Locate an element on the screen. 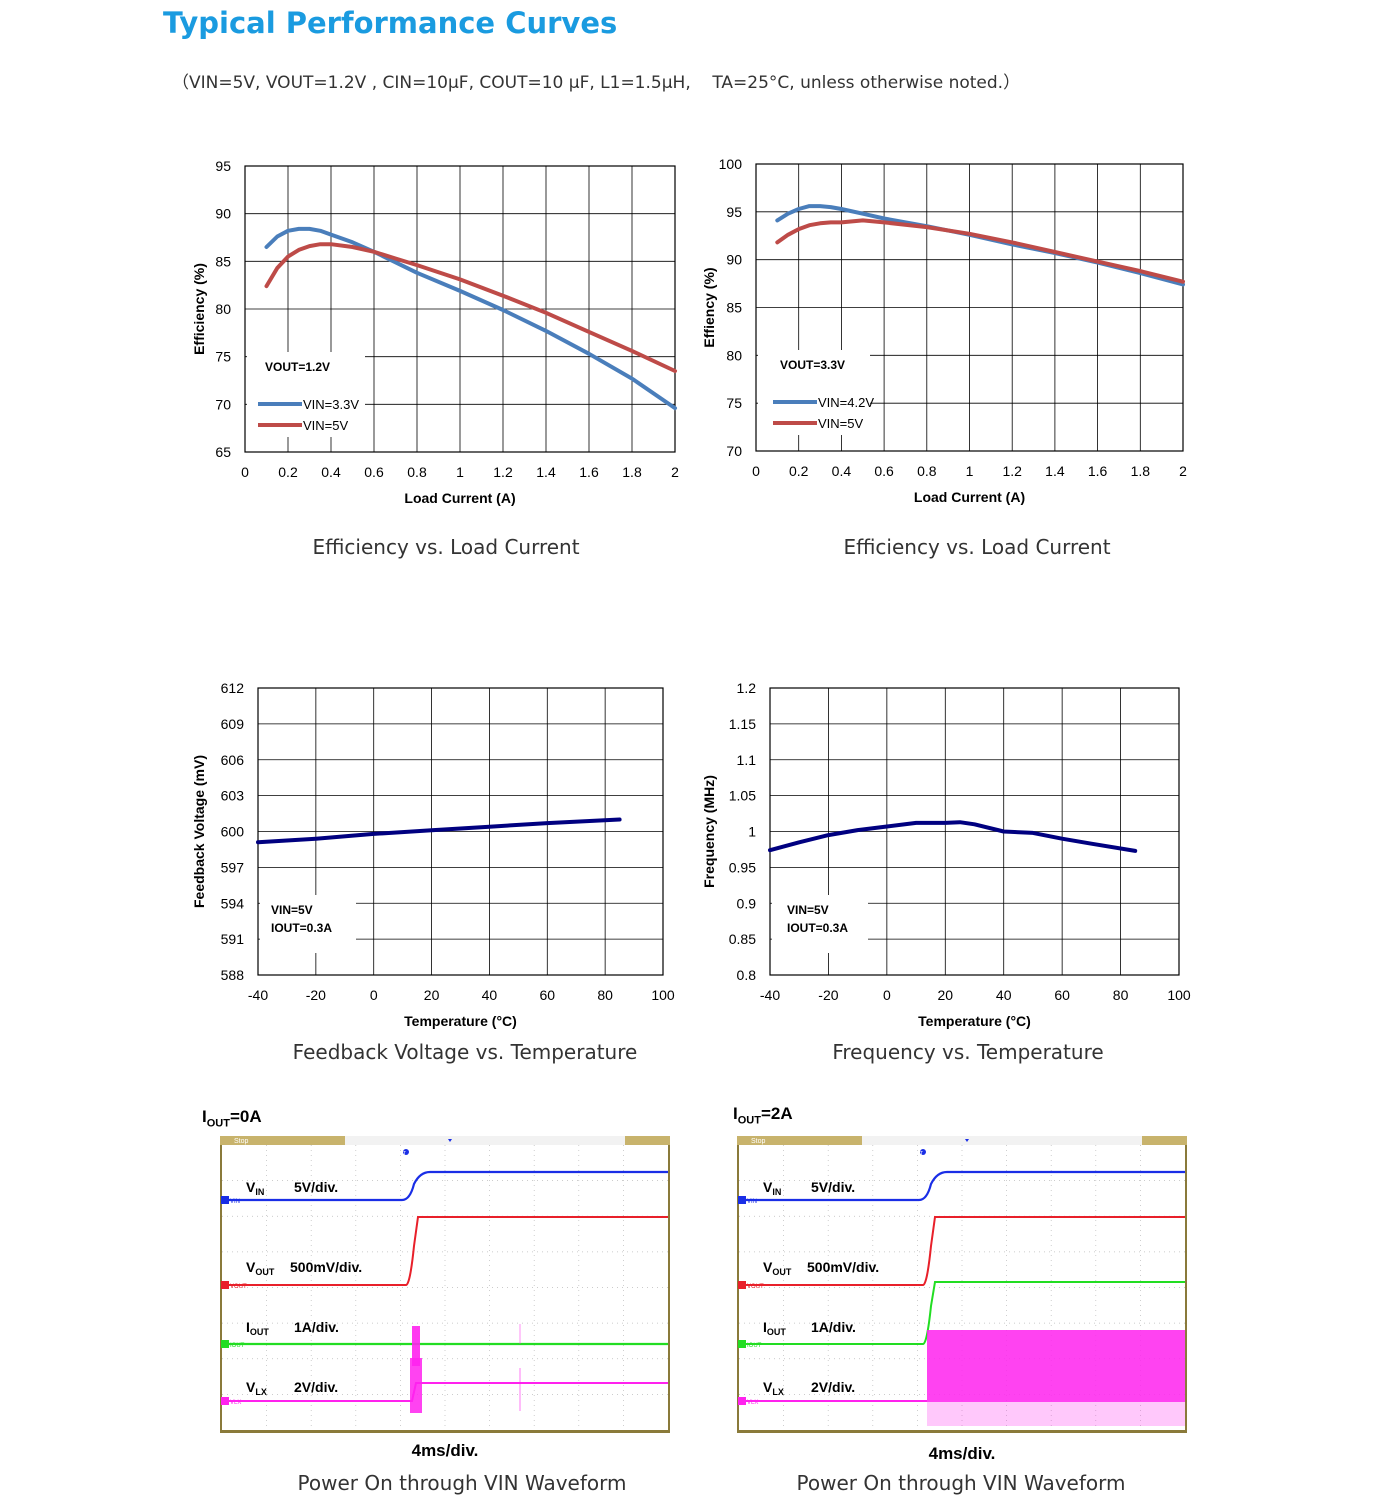 This screenshot has width=1377, height=1503. chart-caption: Feedback Voltage vs. Temperature is located at coordinates (465, 1052).